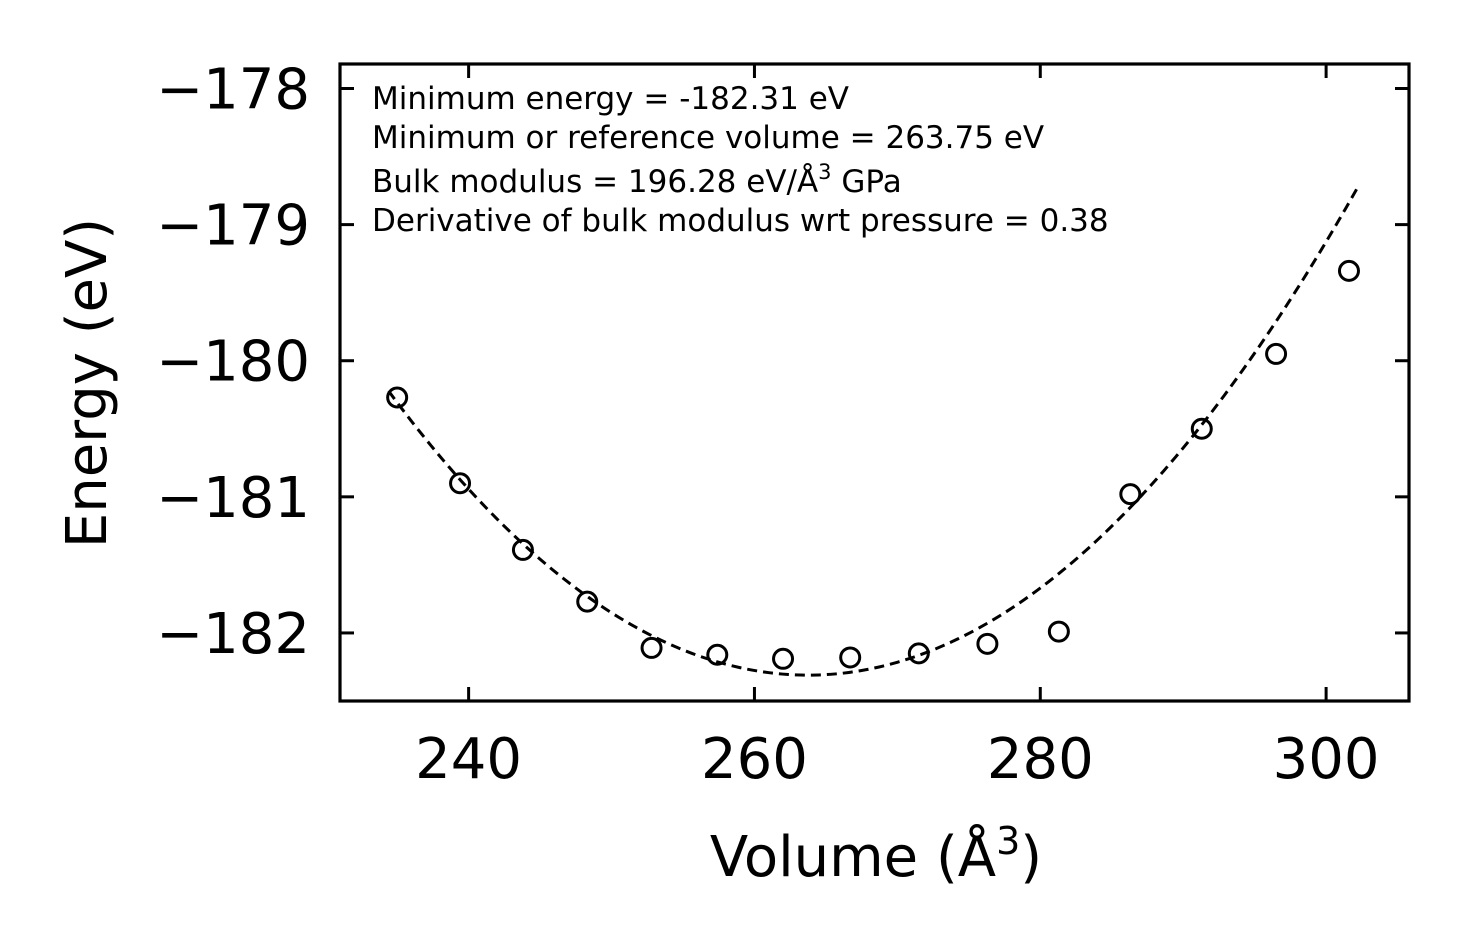 The image size is (1469, 947). Describe the element at coordinates (1008, 841) in the screenshot. I see `x-axis-label-sup: 3` at that location.